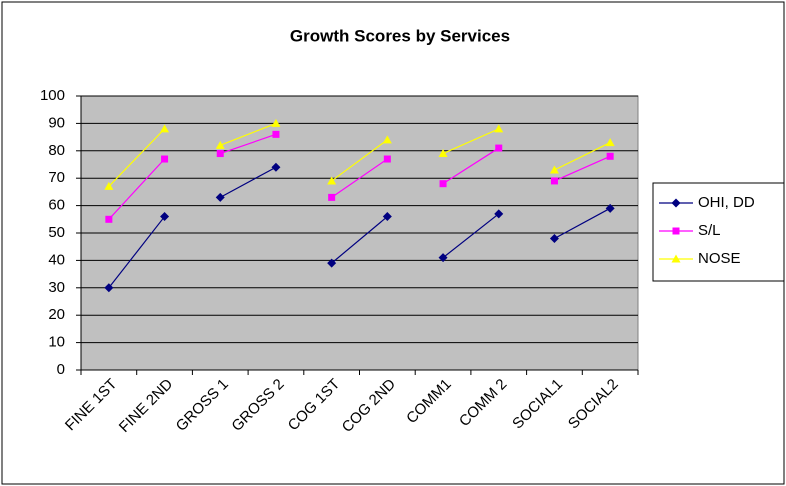 This screenshot has width=786, height=486. What do you see at coordinates (400, 35) in the screenshot?
I see `chart-title: Growth Scores by Services` at bounding box center [400, 35].